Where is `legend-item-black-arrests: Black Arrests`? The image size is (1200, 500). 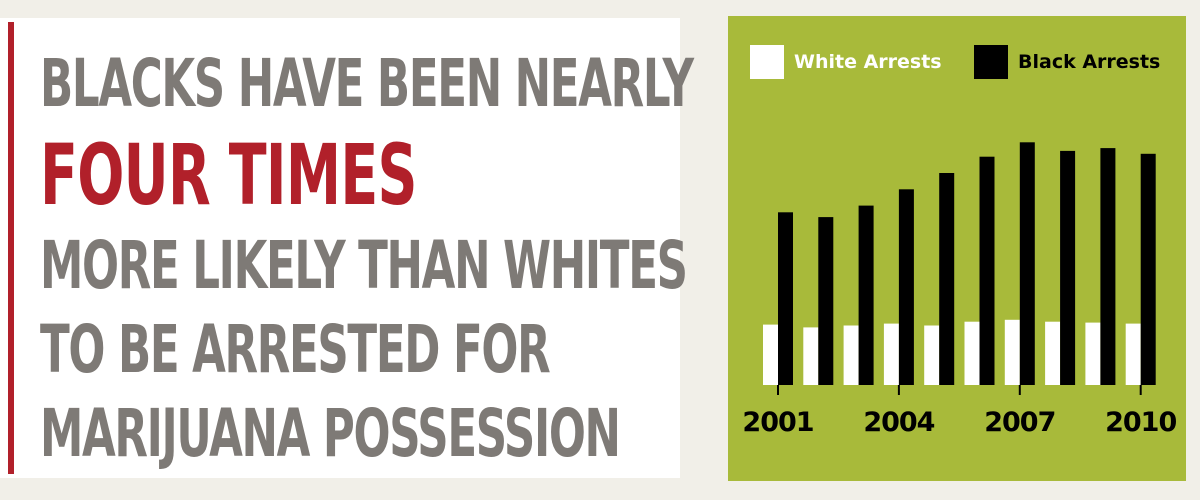 legend-item-black-arrests: Black Arrests is located at coordinates (1067, 62).